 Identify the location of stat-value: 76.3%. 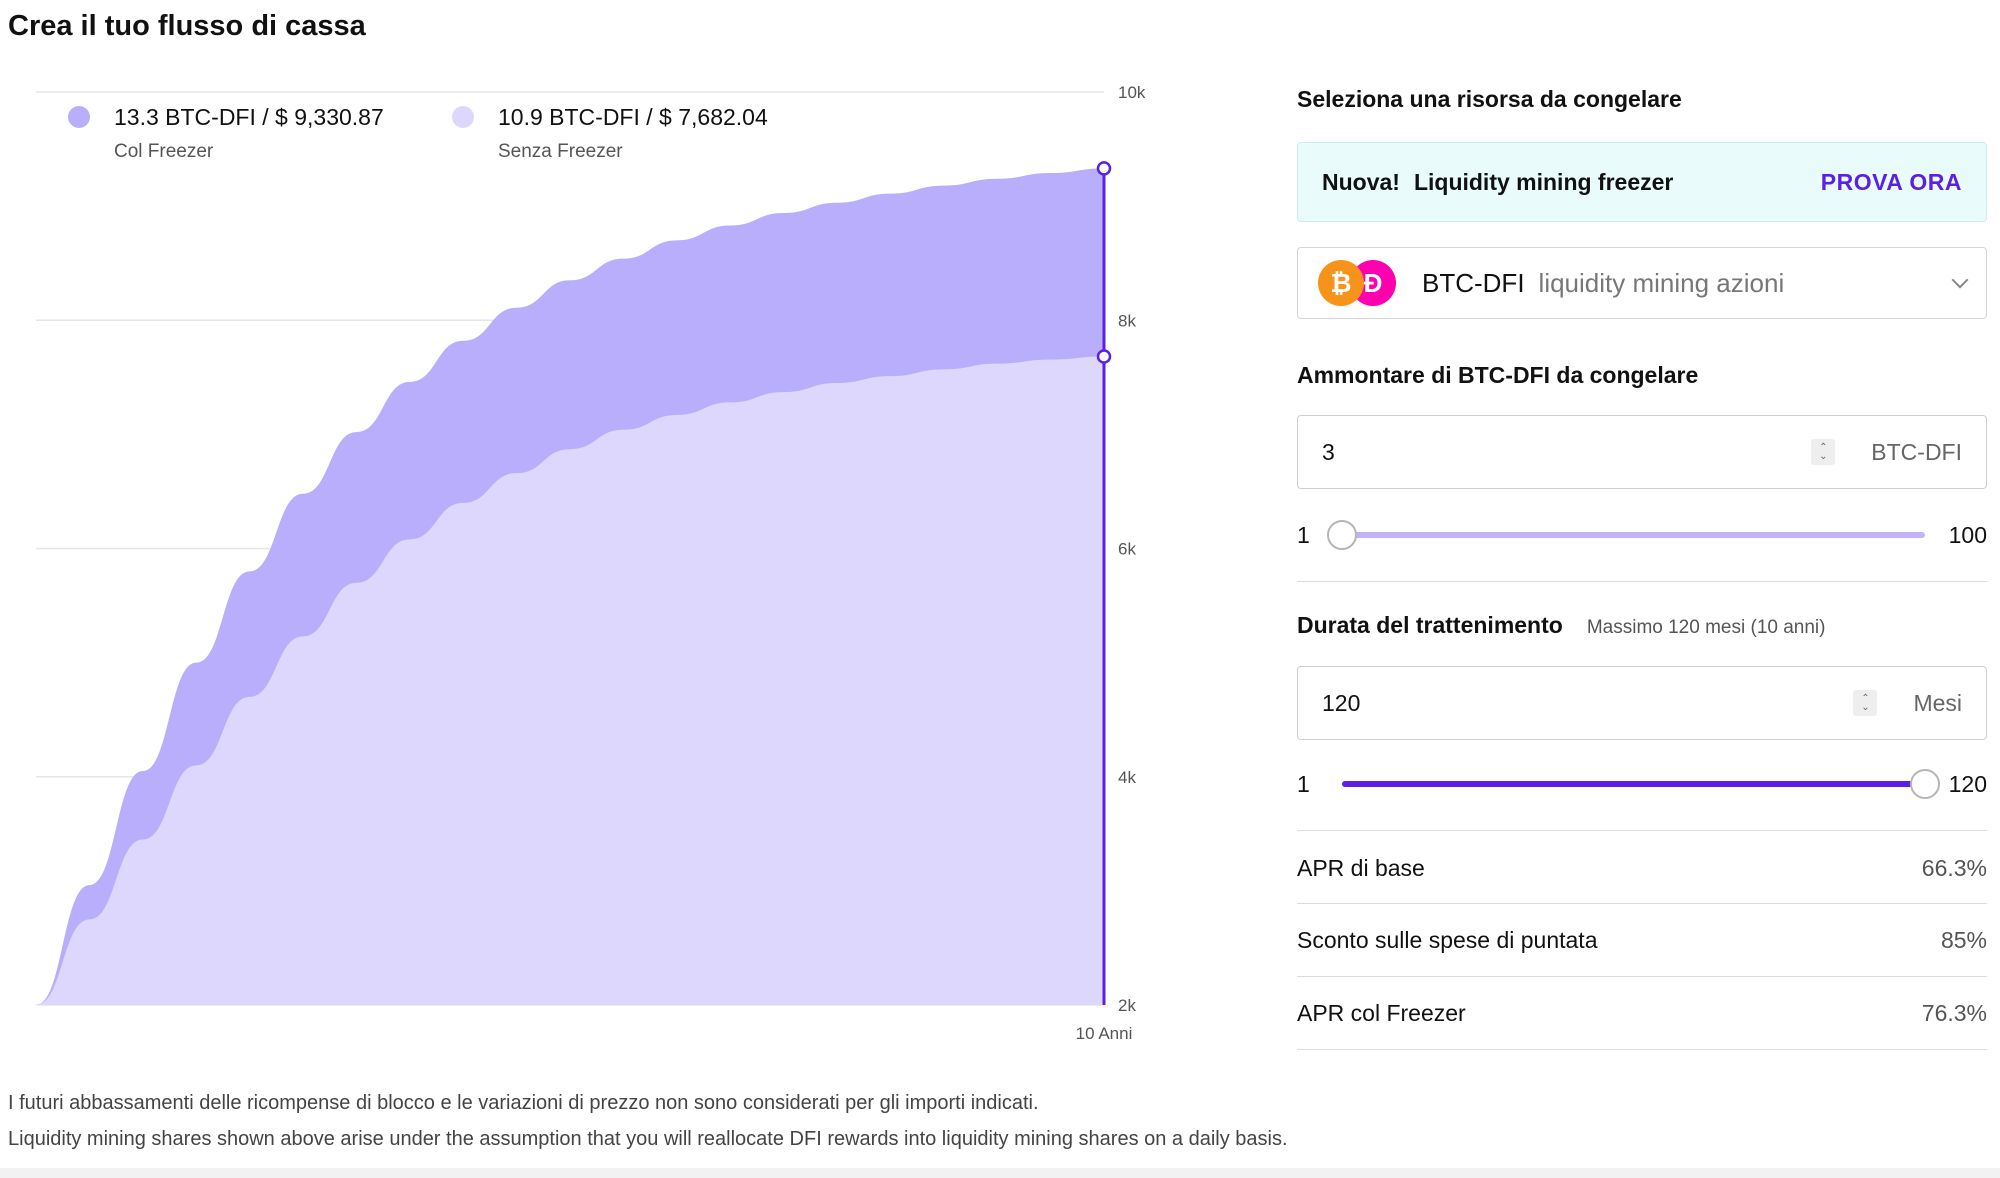
(1954, 1012).